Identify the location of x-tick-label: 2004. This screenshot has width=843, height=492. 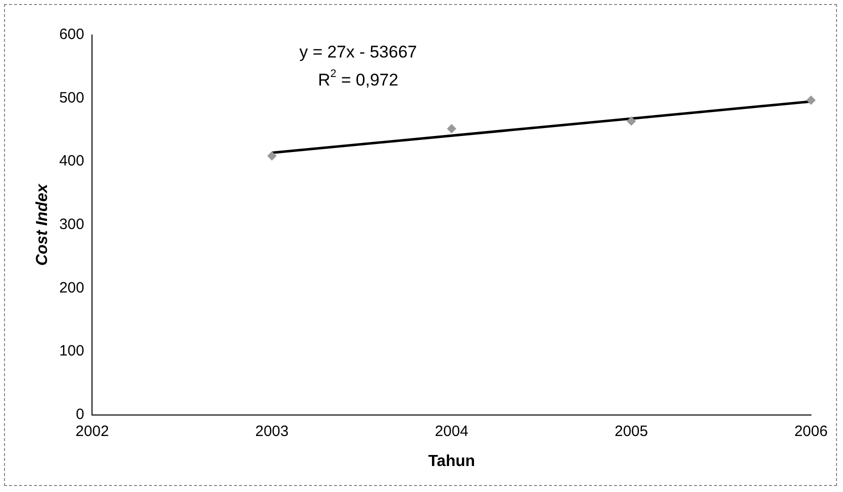
(451, 431).